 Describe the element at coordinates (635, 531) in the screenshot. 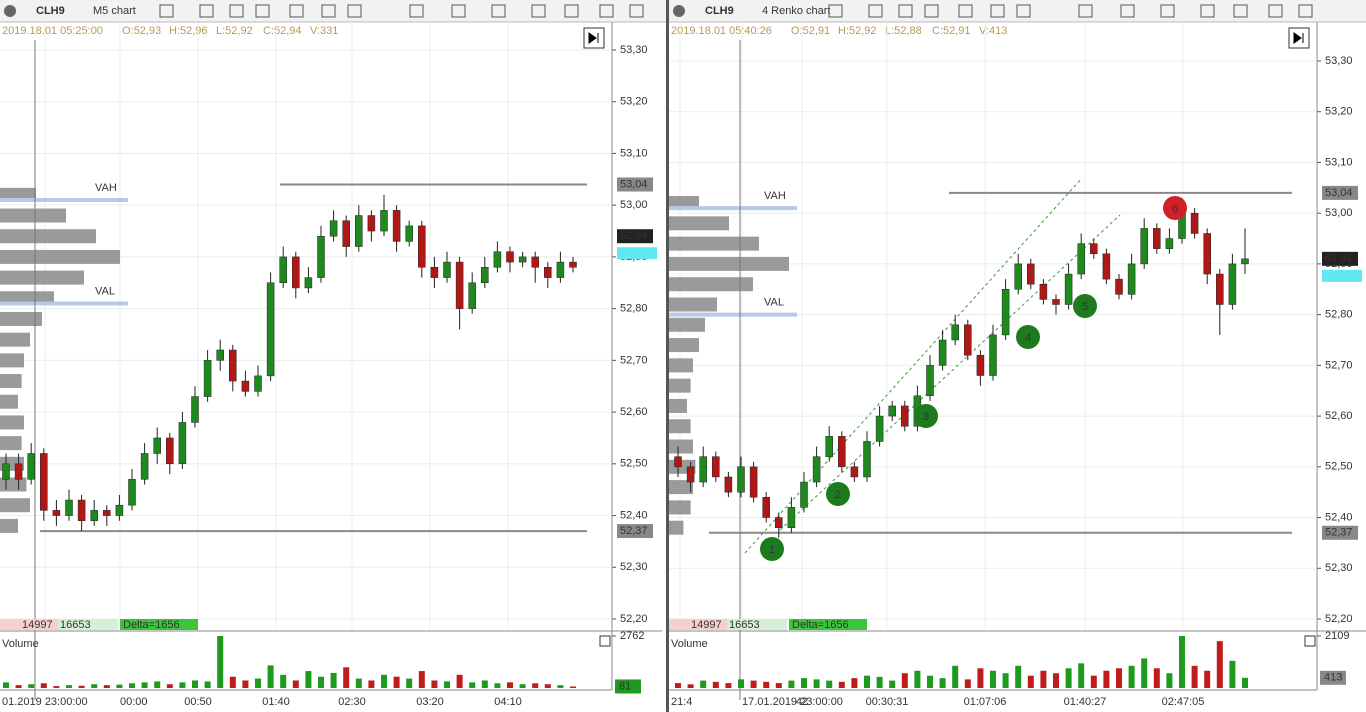

I see `level-tag` at that location.